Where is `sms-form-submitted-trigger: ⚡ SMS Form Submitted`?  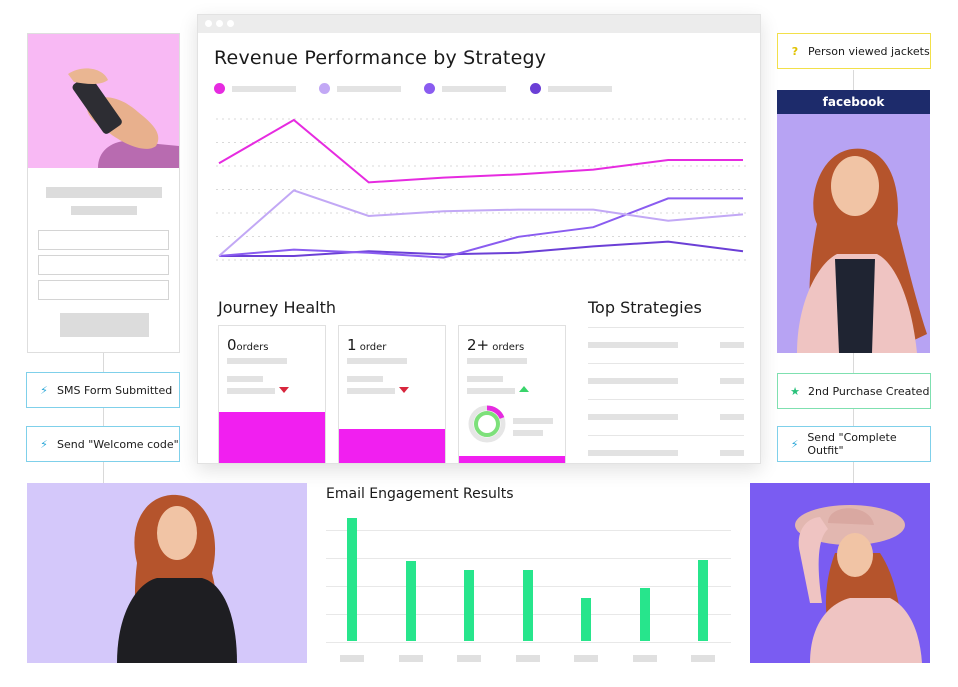 sms-form-submitted-trigger: ⚡ SMS Form Submitted is located at coordinates (103, 390).